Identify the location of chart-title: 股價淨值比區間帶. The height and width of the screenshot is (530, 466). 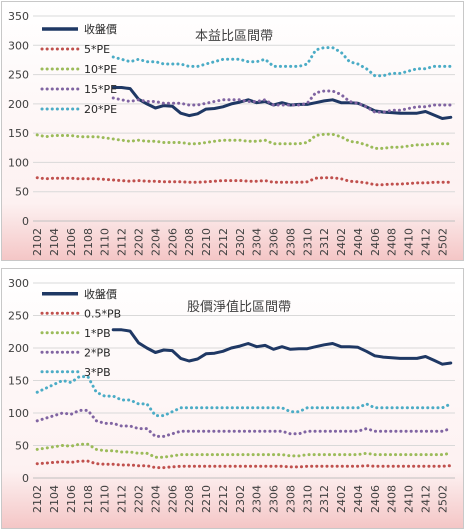
(239, 307).